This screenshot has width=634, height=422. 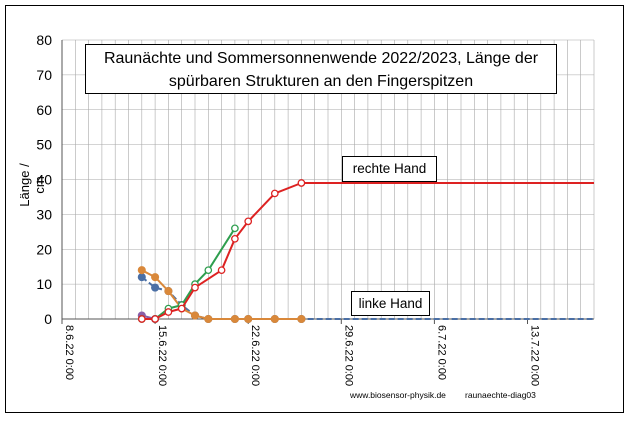 I want to click on x-tick-label: 13.7.22 0:00, so click(x=535, y=355).